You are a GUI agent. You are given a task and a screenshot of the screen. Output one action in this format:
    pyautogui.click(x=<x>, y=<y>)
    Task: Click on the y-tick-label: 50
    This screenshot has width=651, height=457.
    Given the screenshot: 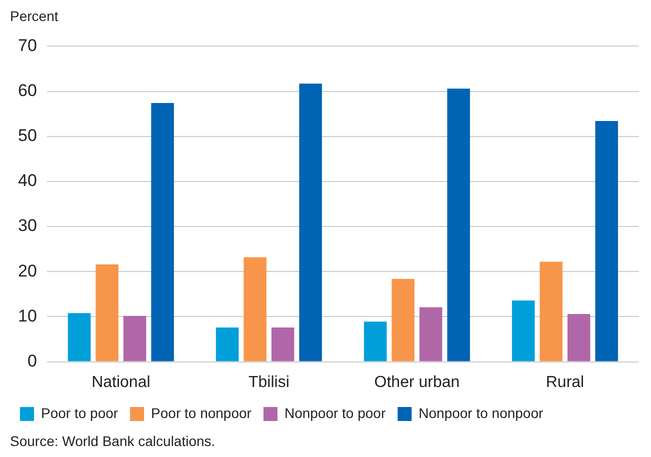 What is the action you would take?
    pyautogui.click(x=27, y=136)
    